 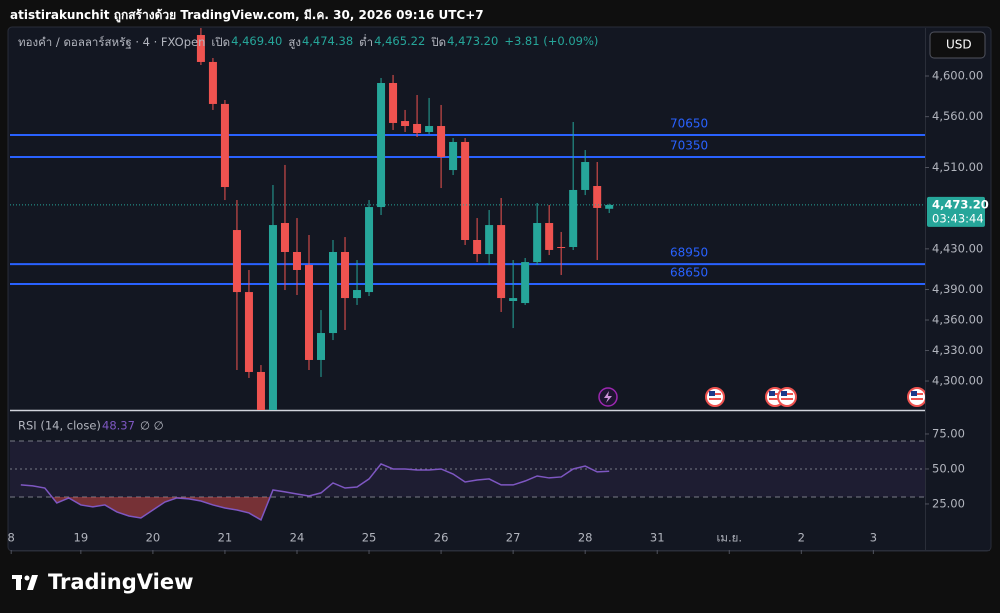 What do you see at coordinates (473, 41) in the screenshot?
I see `ohlc-value: 4,473.20` at bounding box center [473, 41].